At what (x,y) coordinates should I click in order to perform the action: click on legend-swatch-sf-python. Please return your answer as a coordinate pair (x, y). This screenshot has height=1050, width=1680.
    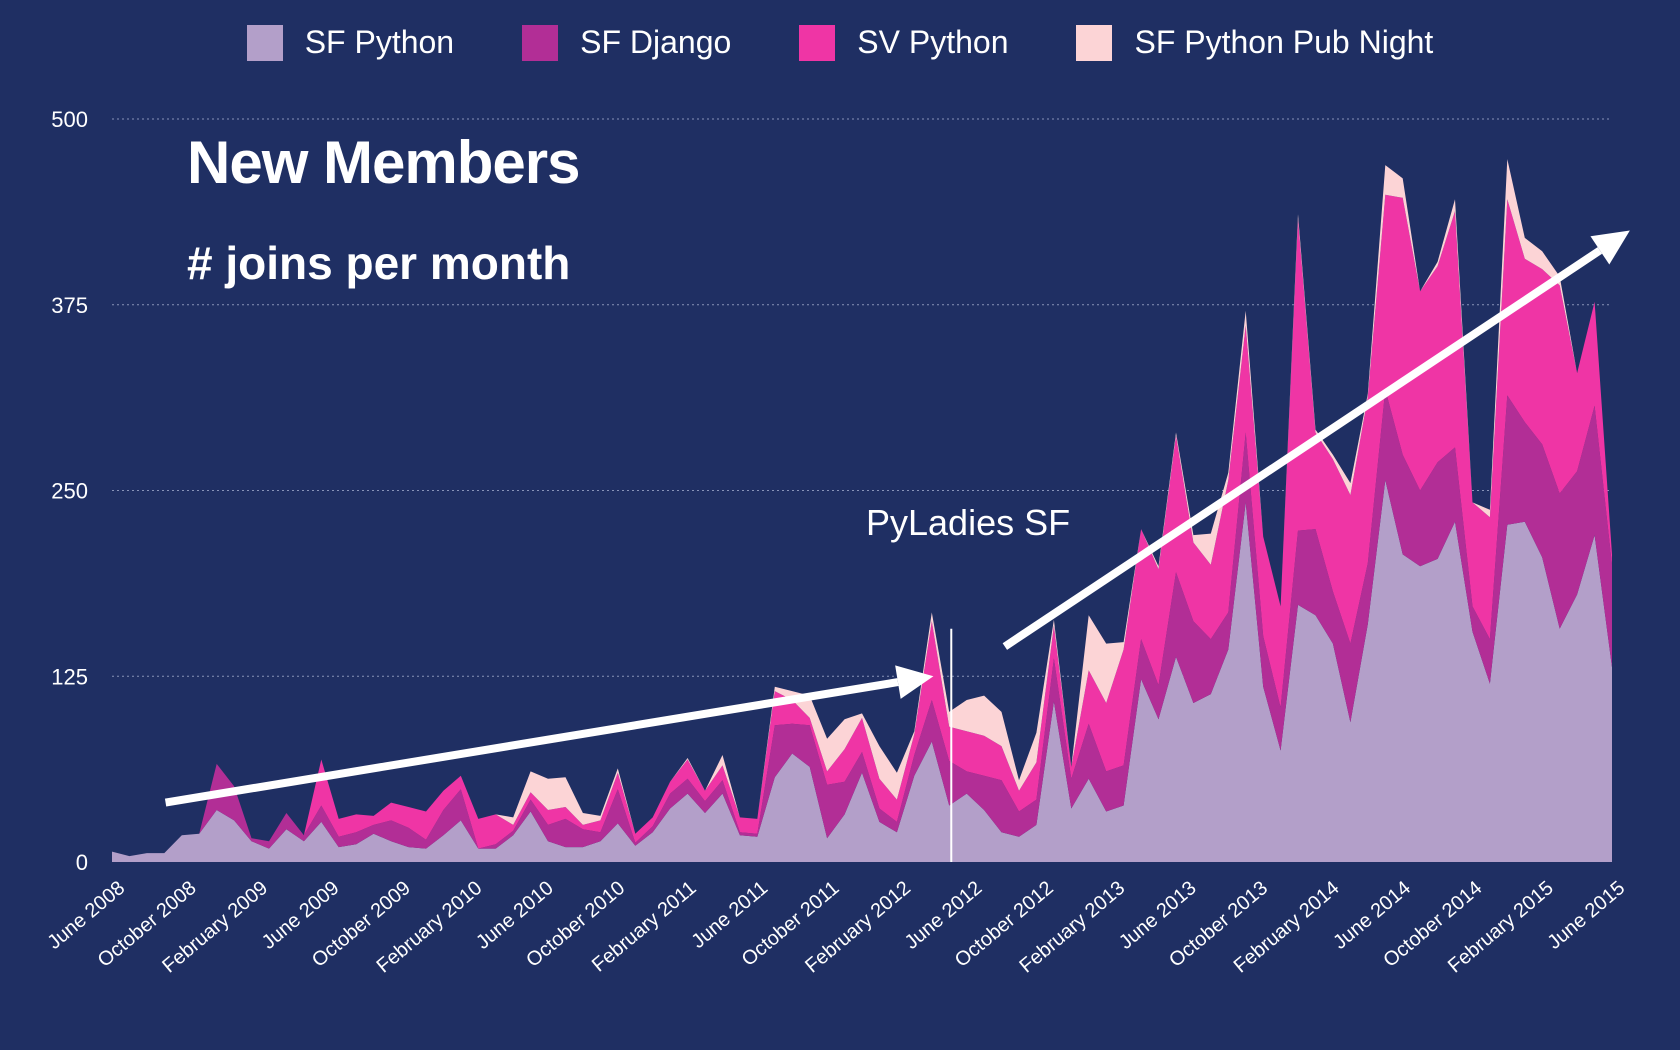
    Looking at the image, I should click on (264, 42).